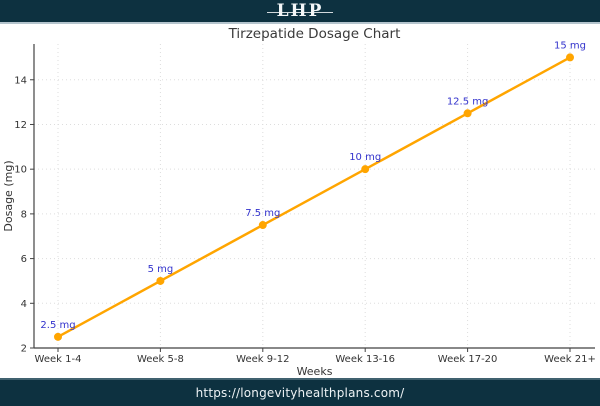  What do you see at coordinates (262, 213) in the screenshot?
I see `data-point-label: 7.5 mg` at bounding box center [262, 213].